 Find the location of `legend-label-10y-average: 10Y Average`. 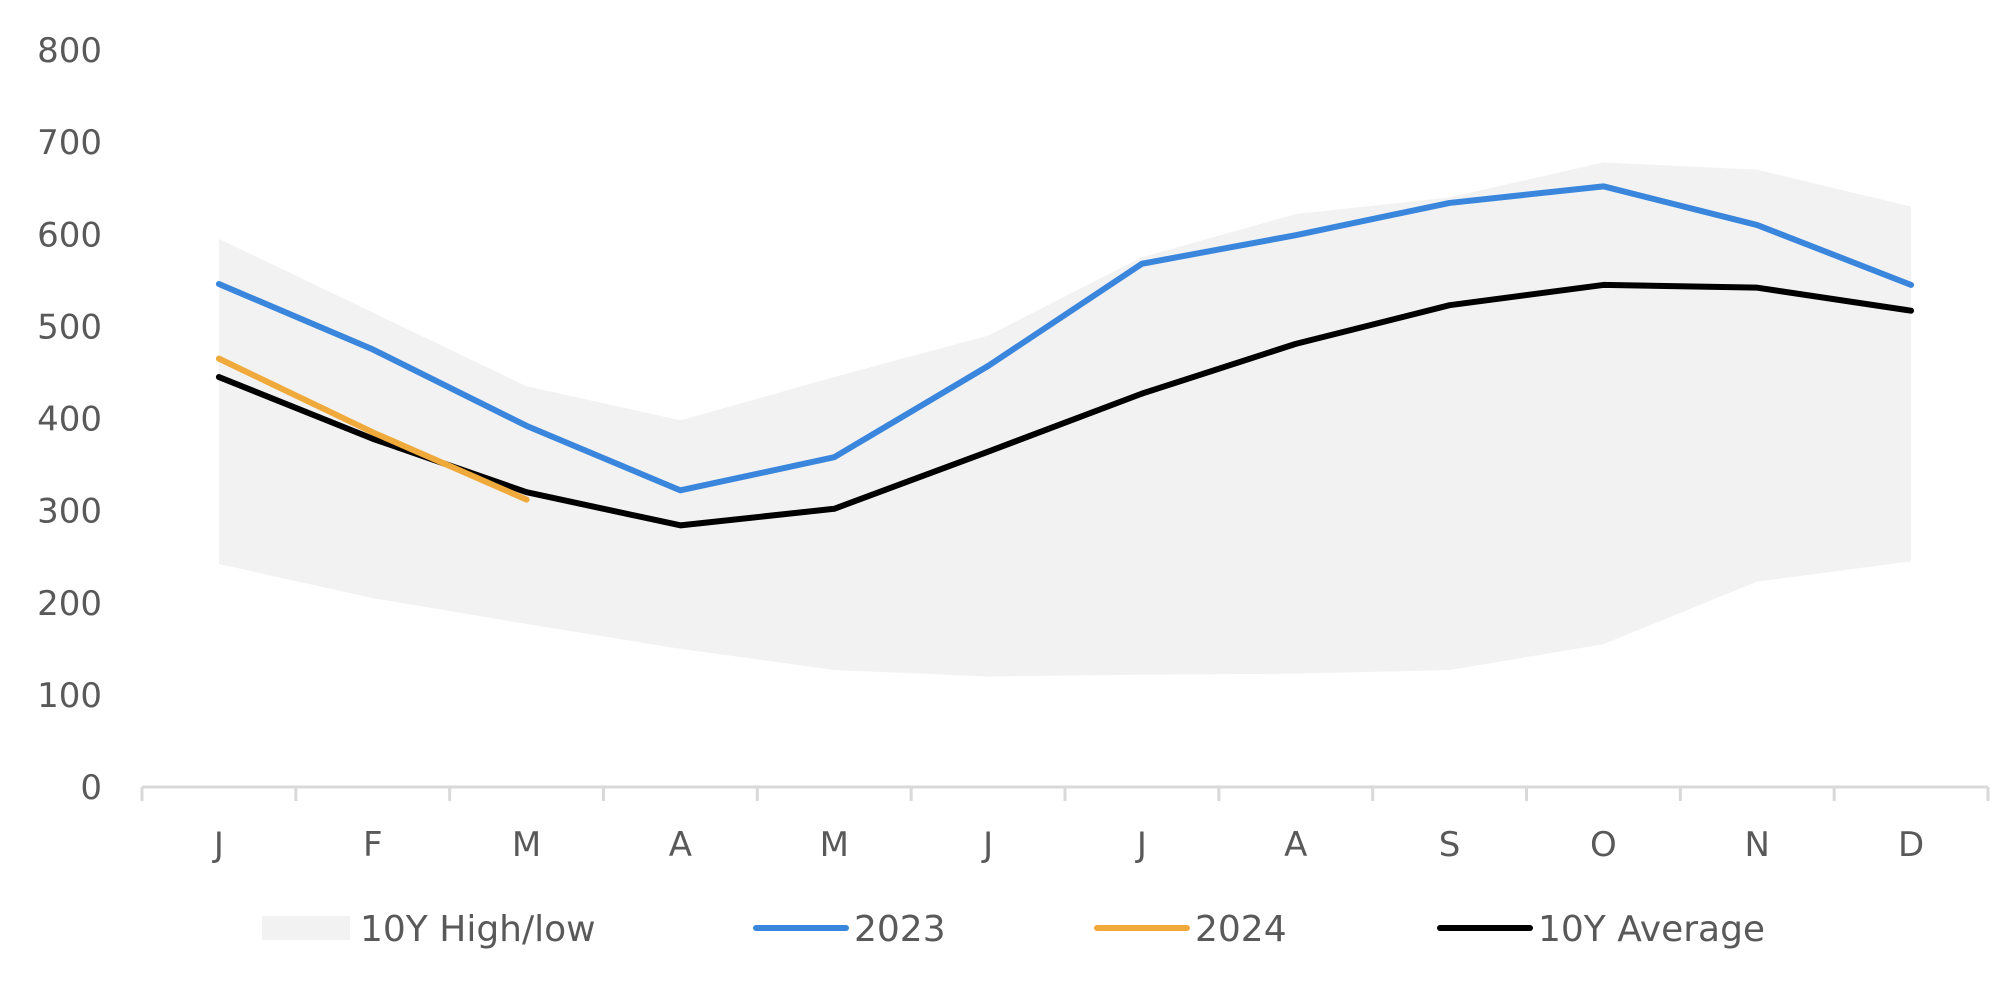

legend-label-10y-average: 10Y Average is located at coordinates (1651, 929).